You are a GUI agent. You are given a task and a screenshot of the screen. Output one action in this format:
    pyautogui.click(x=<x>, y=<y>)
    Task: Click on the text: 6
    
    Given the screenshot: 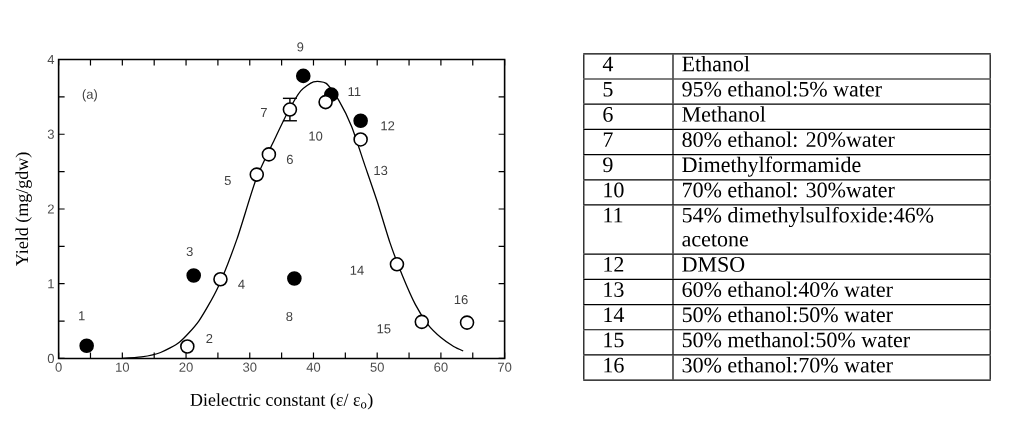 What is the action you would take?
    pyautogui.click(x=608, y=114)
    